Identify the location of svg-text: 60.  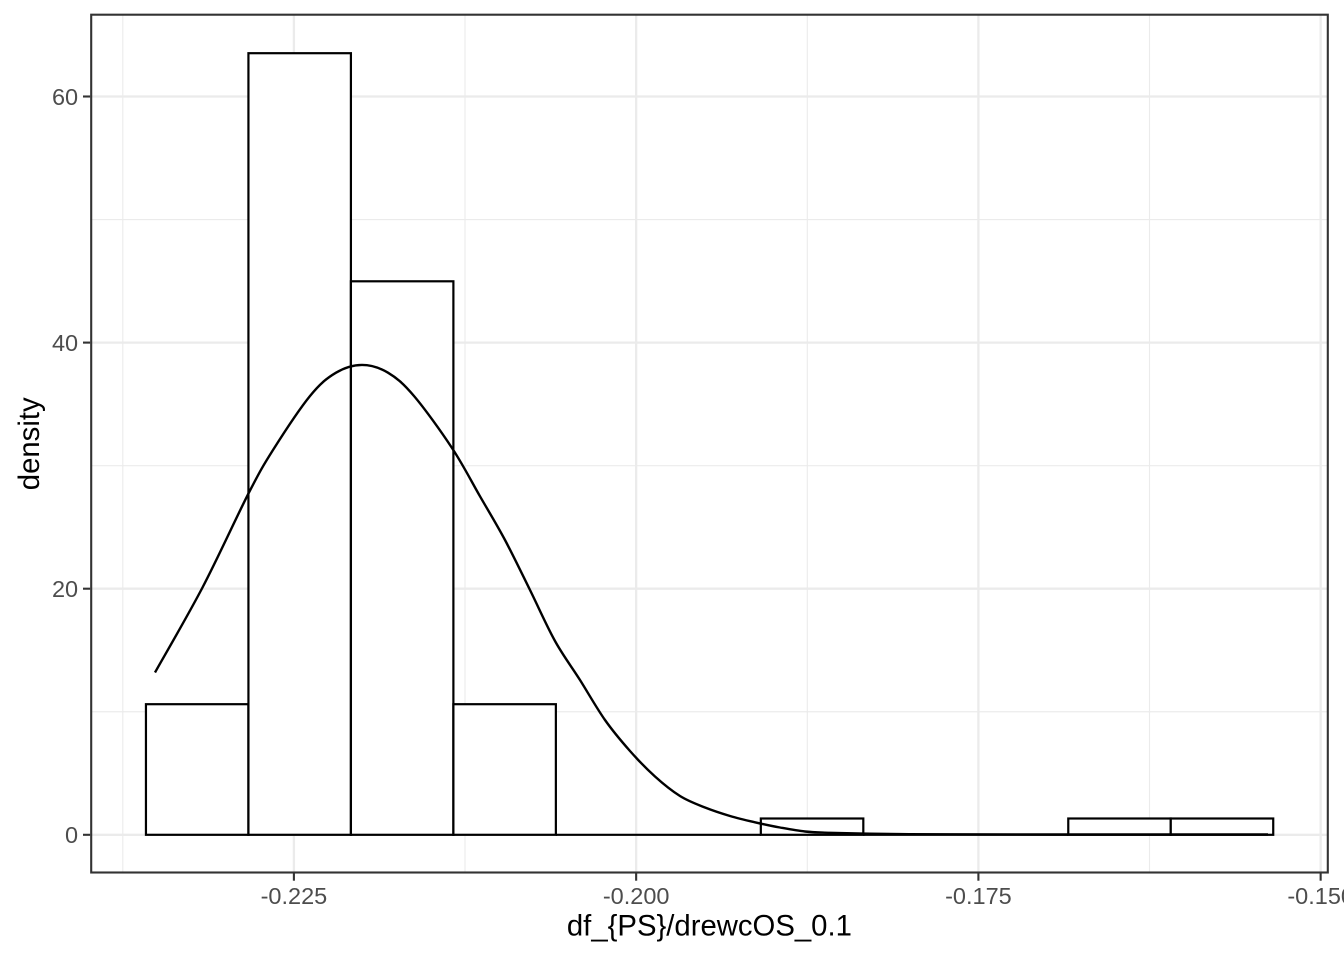
(65, 97).